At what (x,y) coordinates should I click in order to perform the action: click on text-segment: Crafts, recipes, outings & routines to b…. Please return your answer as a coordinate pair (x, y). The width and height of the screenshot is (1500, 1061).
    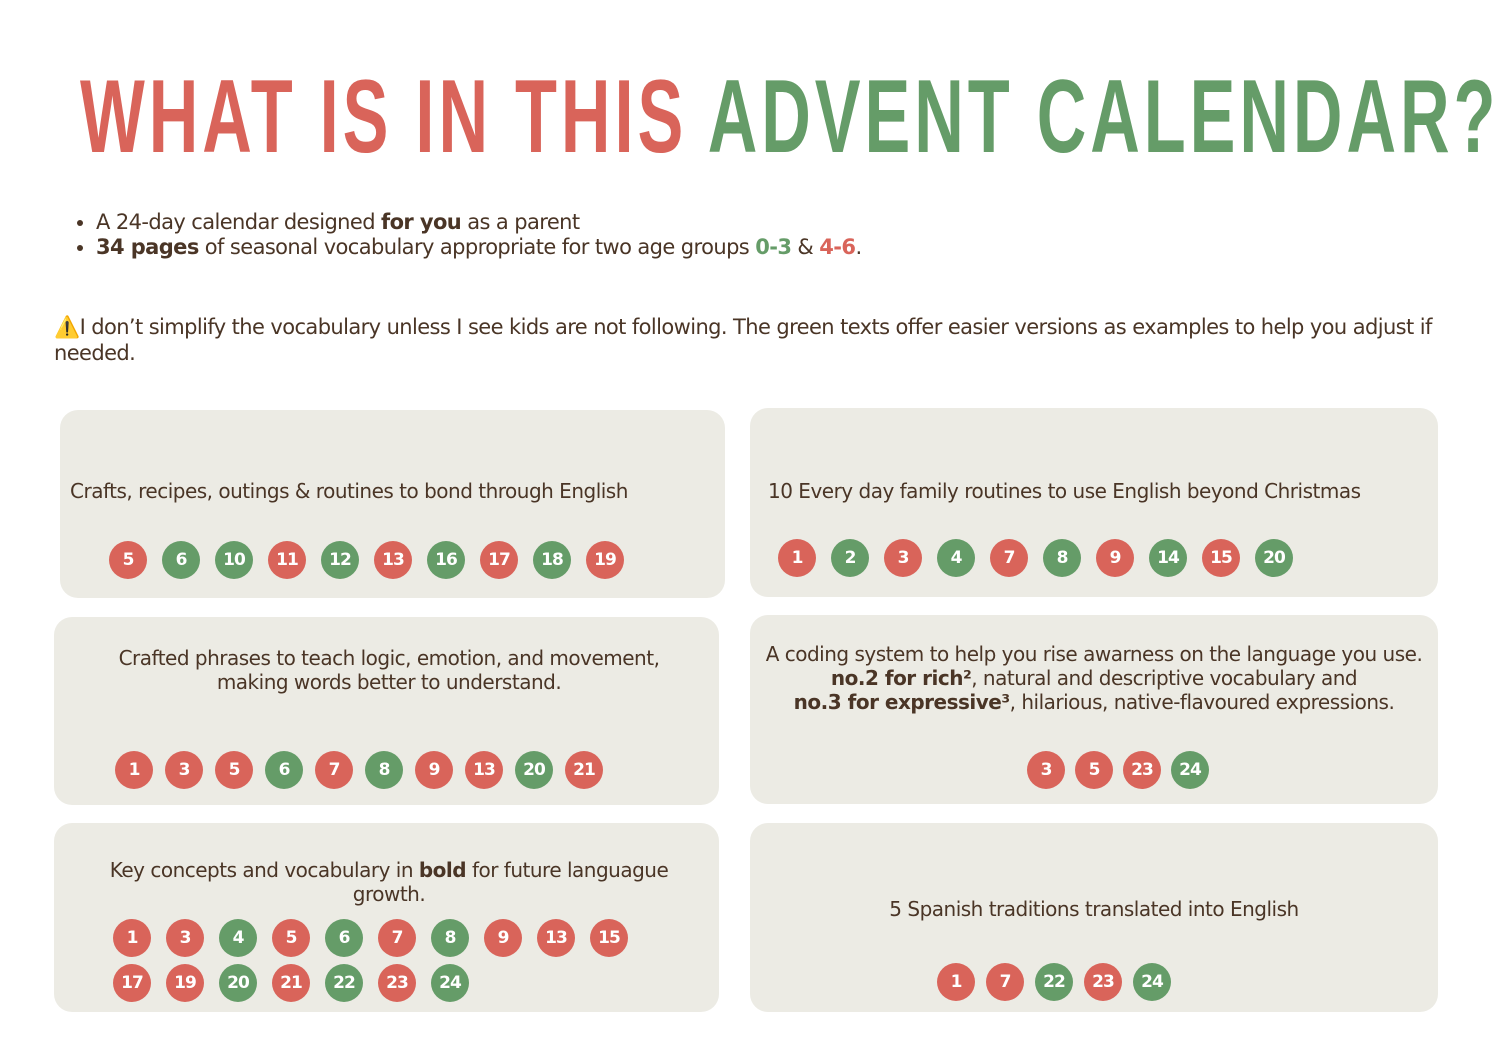
    Looking at the image, I should click on (349, 491).